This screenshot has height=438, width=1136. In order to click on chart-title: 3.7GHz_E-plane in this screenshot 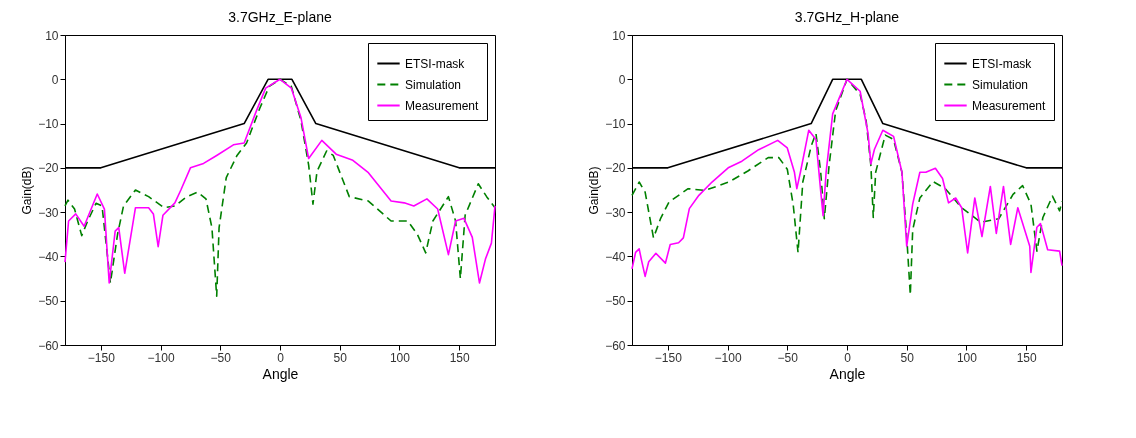, I will do `click(280, 17)`.